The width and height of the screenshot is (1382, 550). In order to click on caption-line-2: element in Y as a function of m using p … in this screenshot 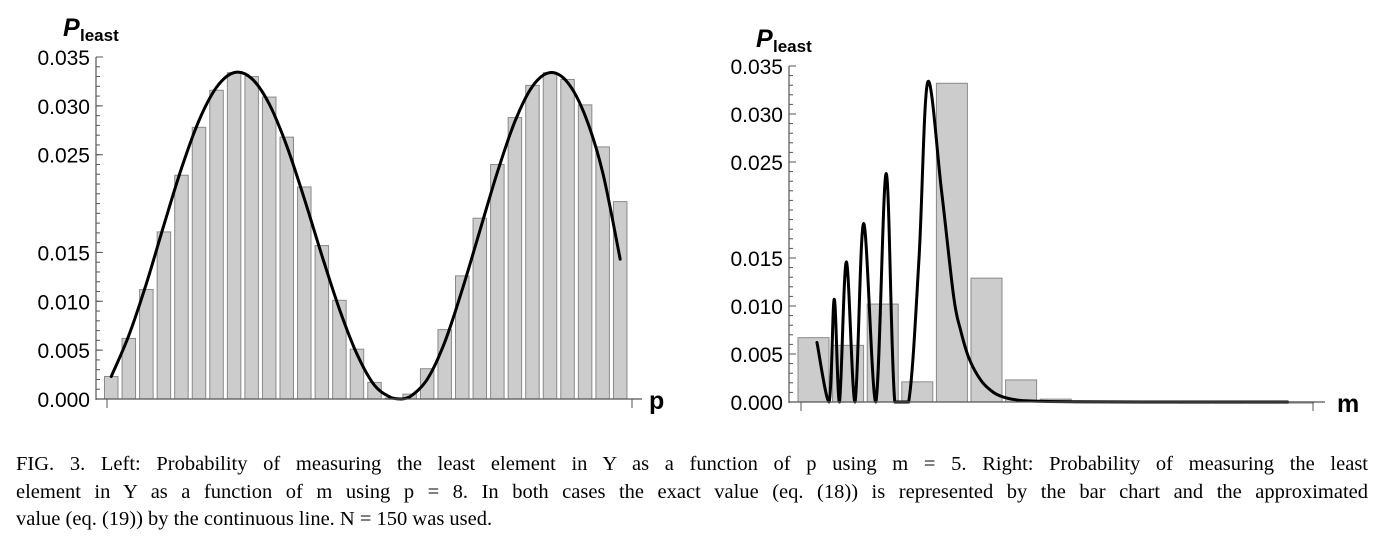, I will do `click(692, 491)`.